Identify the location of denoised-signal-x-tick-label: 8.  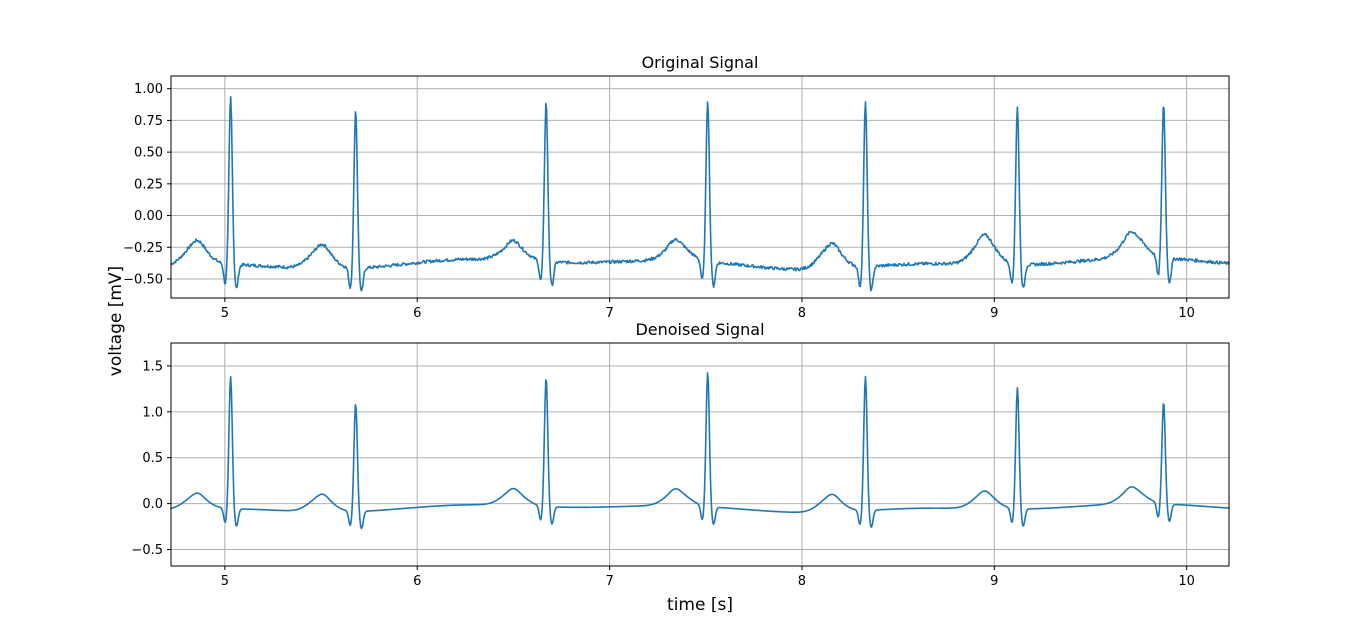
(802, 581).